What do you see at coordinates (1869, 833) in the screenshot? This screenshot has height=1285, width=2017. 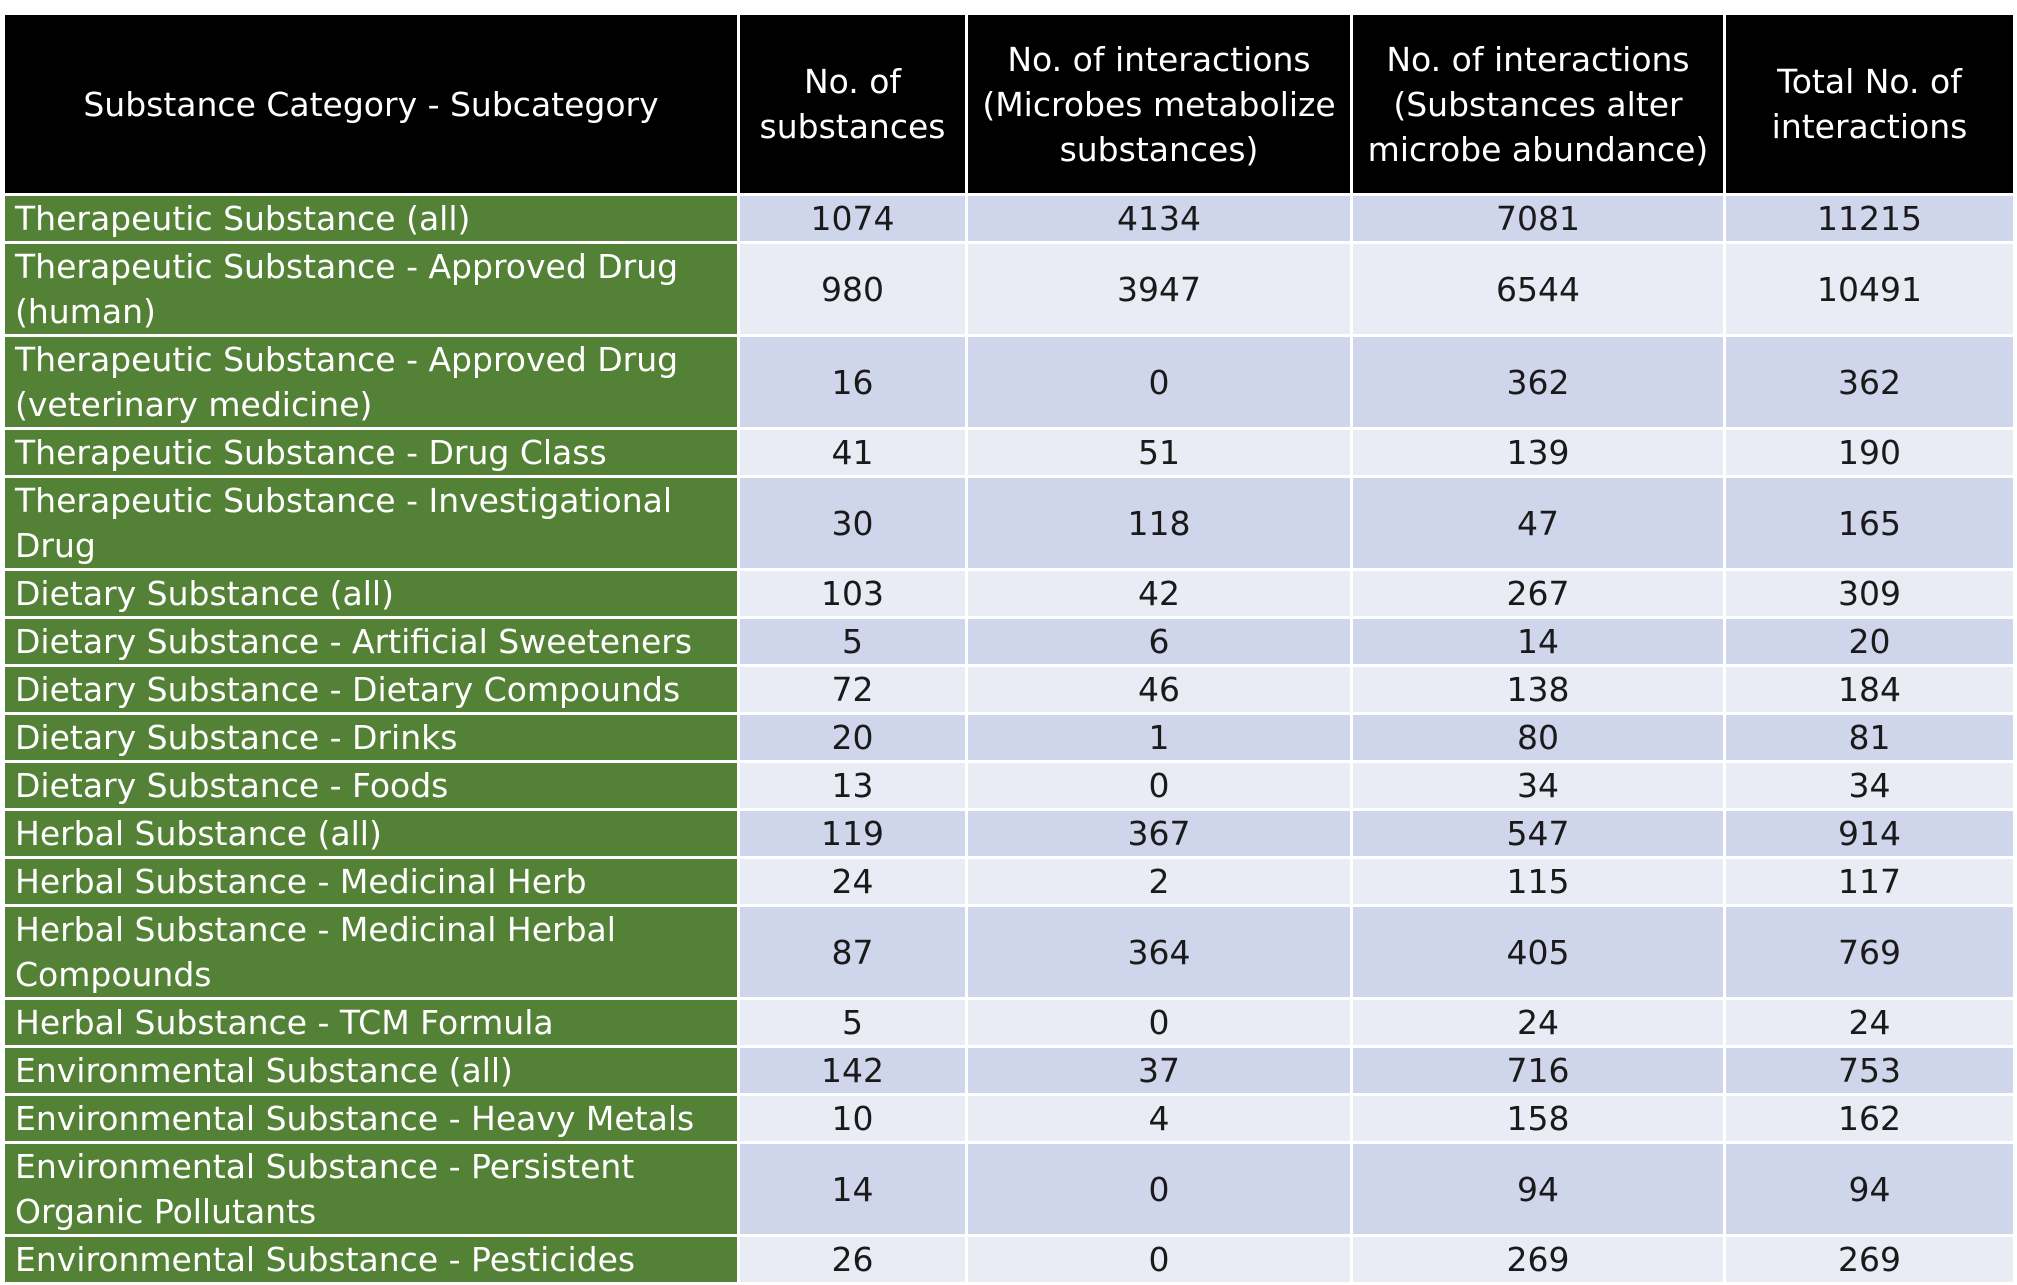 I see `cell-total-interactions: 914` at bounding box center [1869, 833].